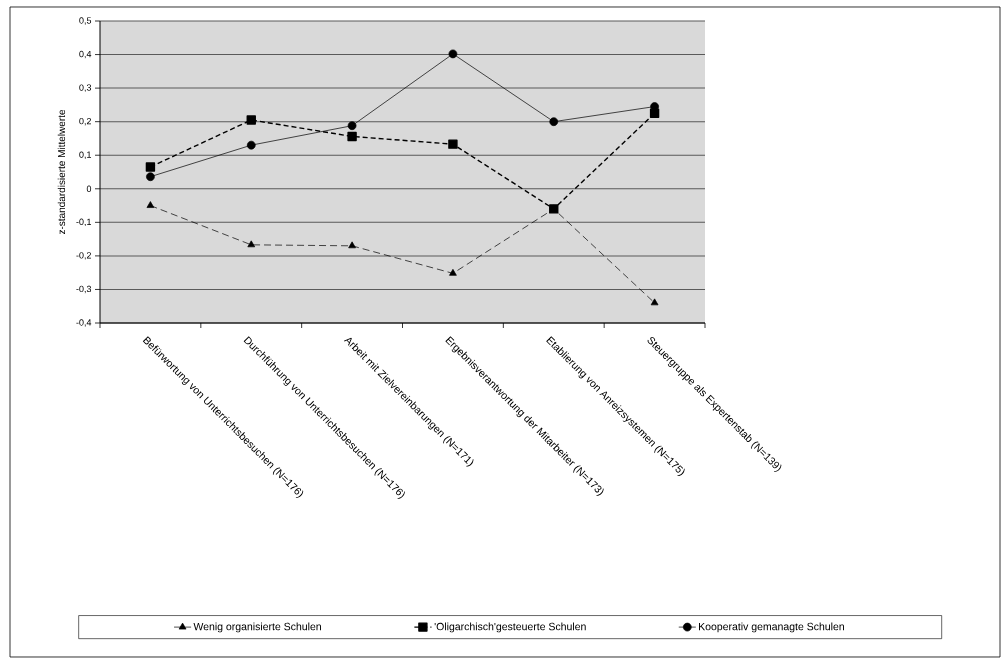 The width and height of the screenshot is (1006, 662). What do you see at coordinates (85, 121) in the screenshot?
I see `y-tick-label: 0,2` at bounding box center [85, 121].